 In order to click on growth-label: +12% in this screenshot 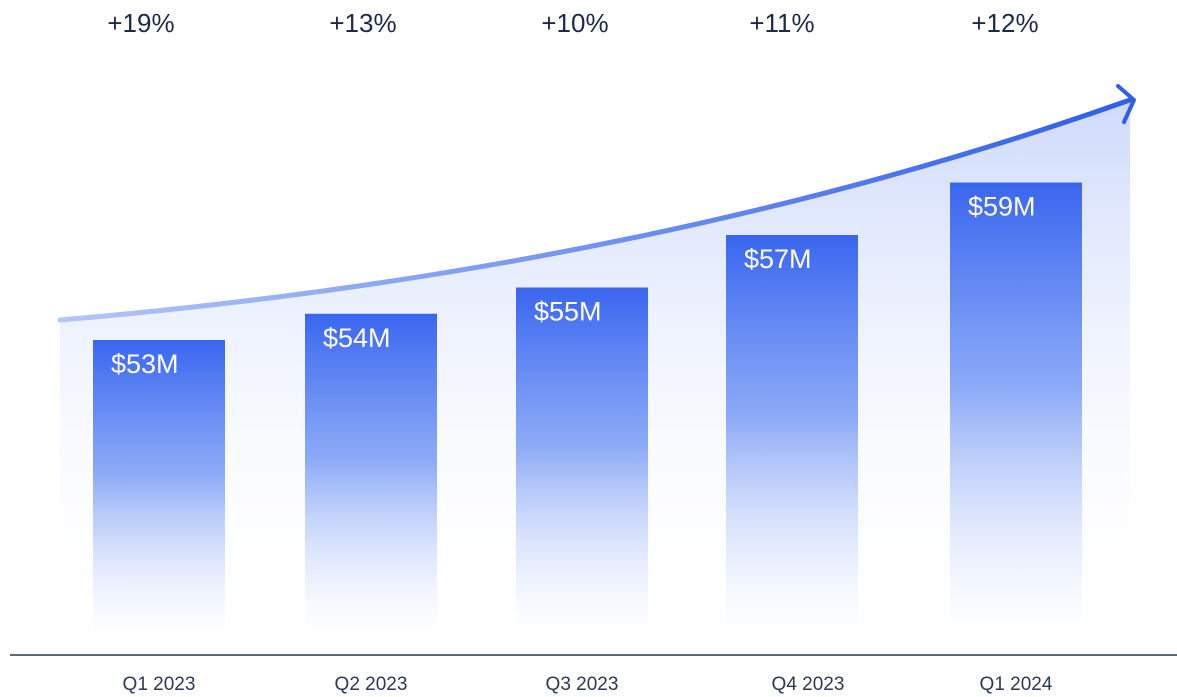, I will do `click(1004, 23)`.